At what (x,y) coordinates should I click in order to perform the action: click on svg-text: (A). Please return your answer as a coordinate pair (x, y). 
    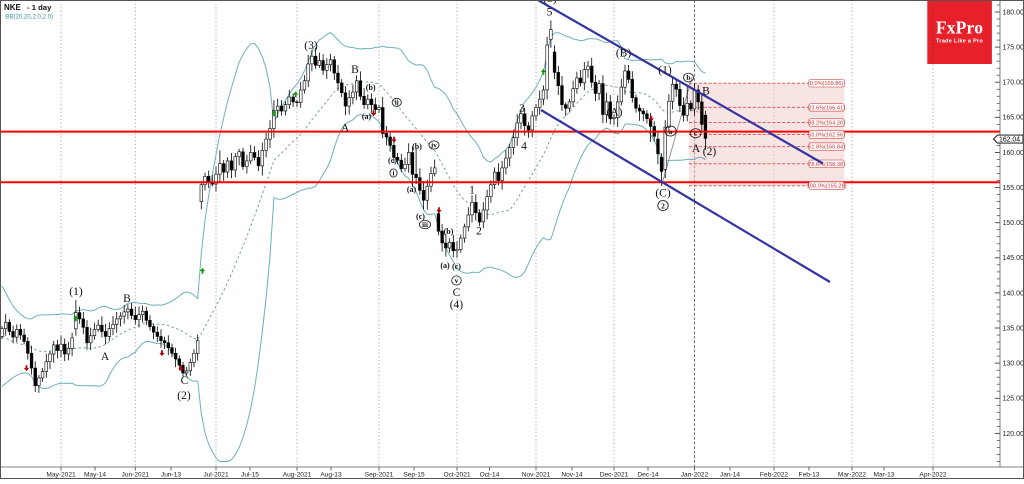
    Looking at the image, I should click on (615, 113).